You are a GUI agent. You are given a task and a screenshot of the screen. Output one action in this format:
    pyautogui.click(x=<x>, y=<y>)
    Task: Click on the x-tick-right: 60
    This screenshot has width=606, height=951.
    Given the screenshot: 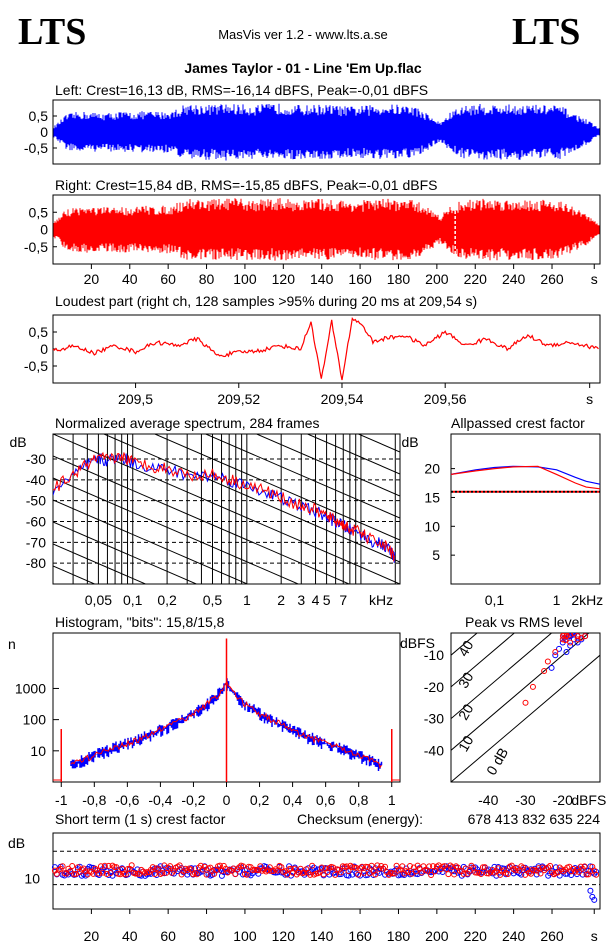 What is the action you would take?
    pyautogui.click(x=168, y=279)
    